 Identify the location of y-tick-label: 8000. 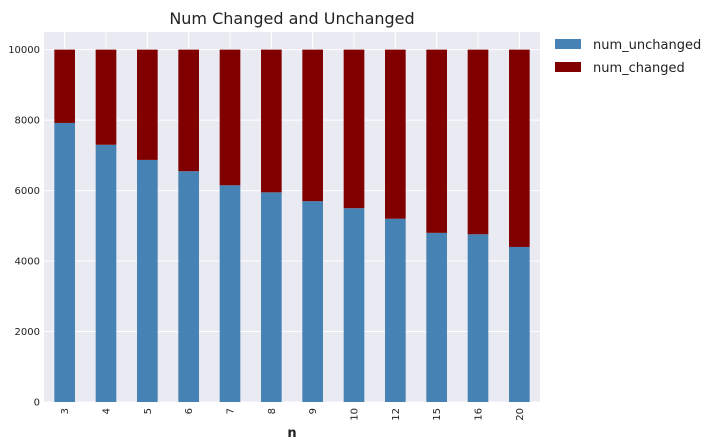
(27, 121).